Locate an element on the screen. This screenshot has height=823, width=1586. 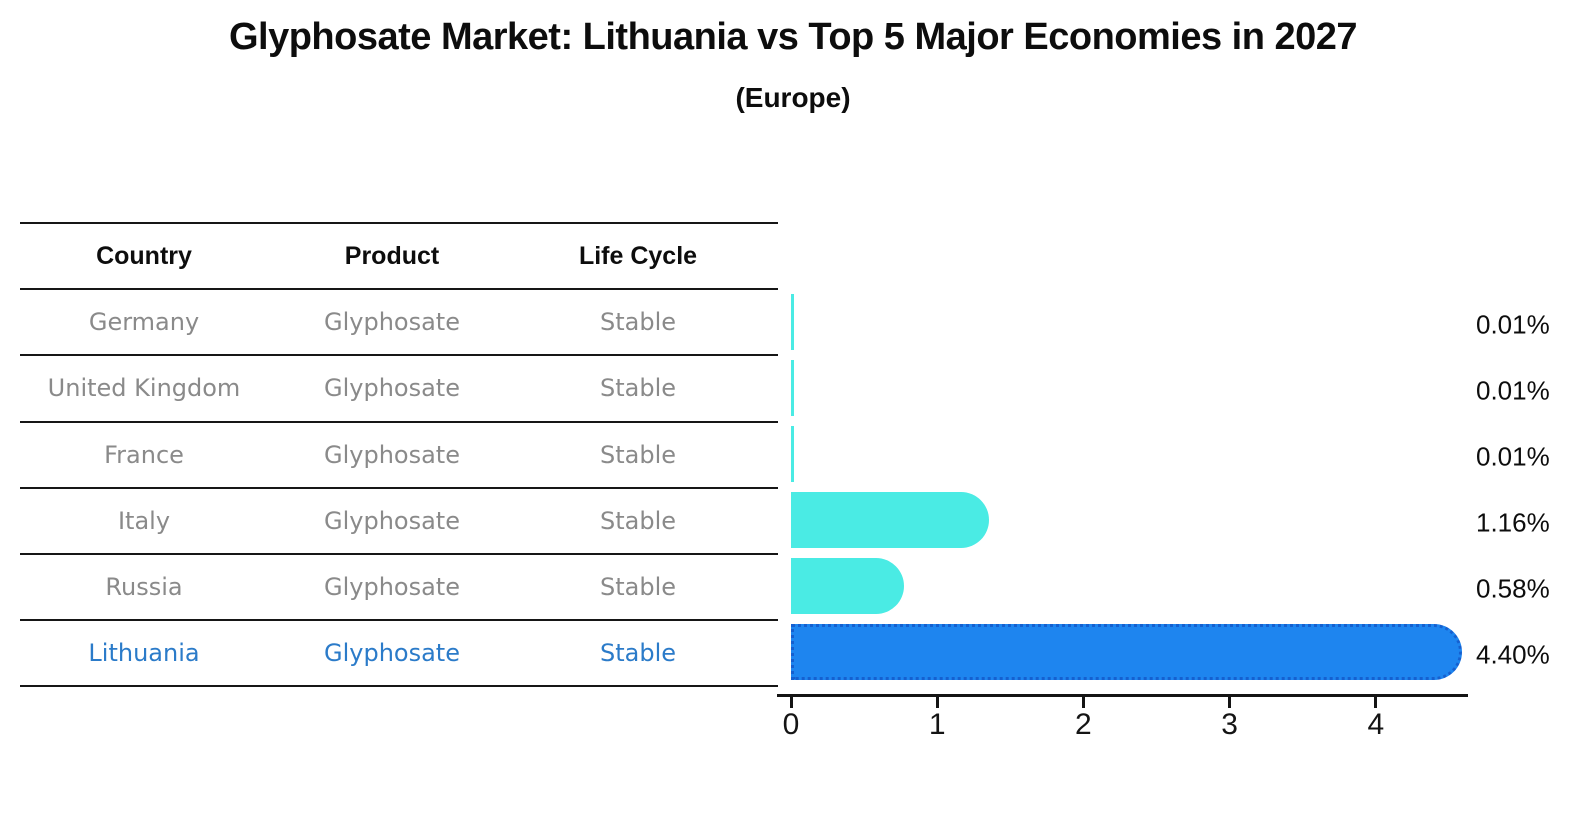
table-row: United Kingdom Glyphosate Stable is located at coordinates (399, 387).